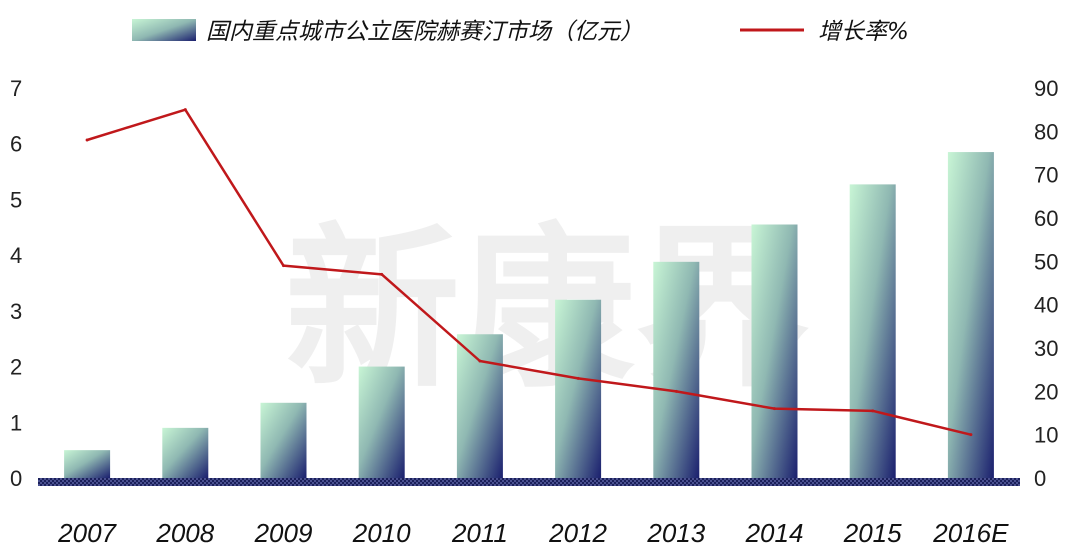 This screenshot has height=559, width=1070. What do you see at coordinates (185, 452) in the screenshot?
I see `bar-2008` at bounding box center [185, 452].